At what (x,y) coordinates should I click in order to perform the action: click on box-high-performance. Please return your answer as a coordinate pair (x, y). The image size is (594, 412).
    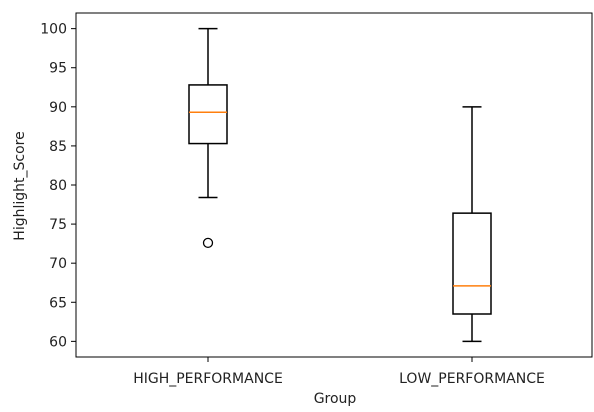
    Looking at the image, I should click on (208, 138).